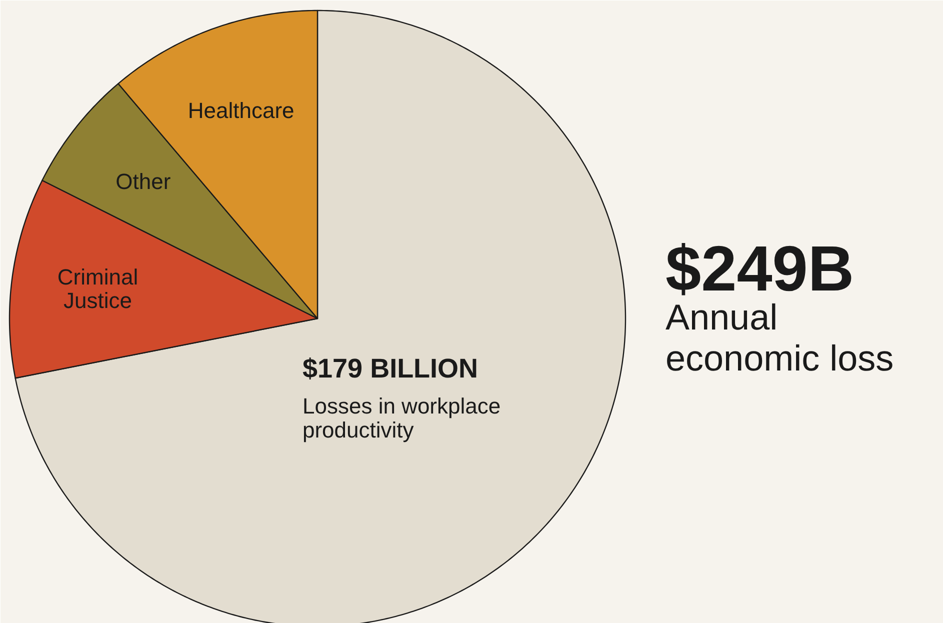  I want to click on slice-label: Other, so click(143, 181).